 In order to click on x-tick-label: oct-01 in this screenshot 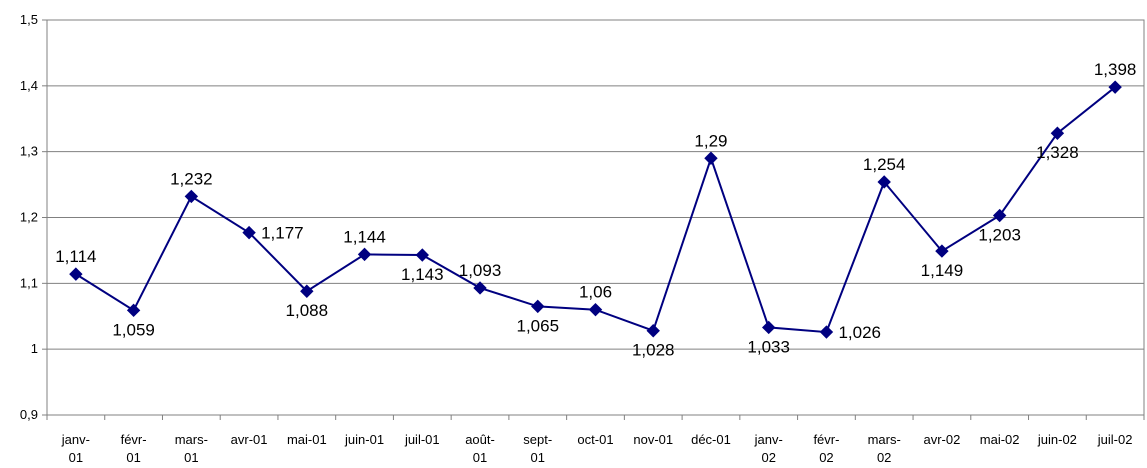, I will do `click(595, 439)`.